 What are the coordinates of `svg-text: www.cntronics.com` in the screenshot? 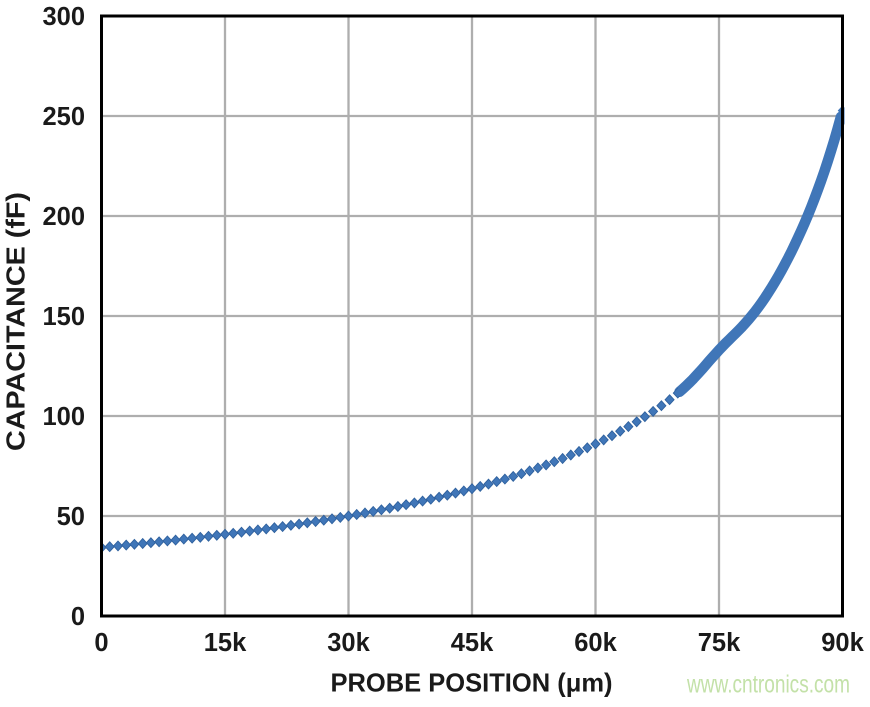 It's located at (768, 685).